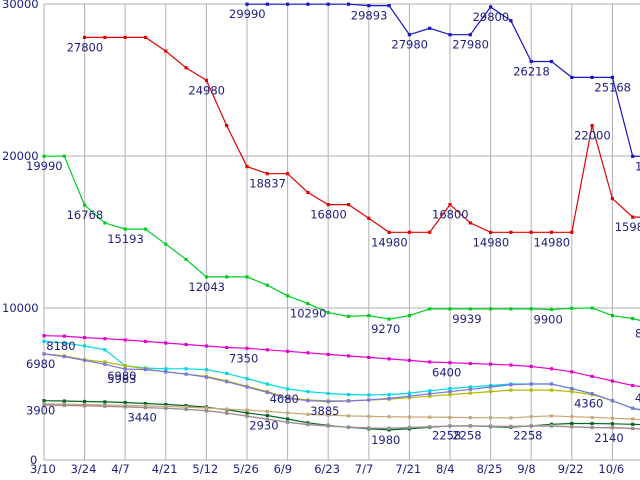  Describe the element at coordinates (33, 460) in the screenshot. I see `y-tick-label: 0` at that location.